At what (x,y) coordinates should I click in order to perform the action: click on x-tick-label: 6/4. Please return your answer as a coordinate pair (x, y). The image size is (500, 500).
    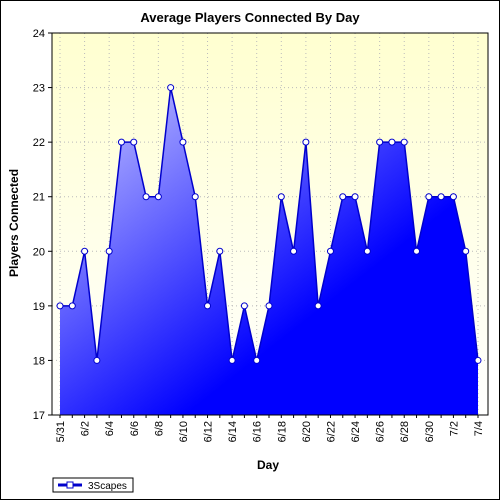
    Looking at the image, I should click on (110, 428).